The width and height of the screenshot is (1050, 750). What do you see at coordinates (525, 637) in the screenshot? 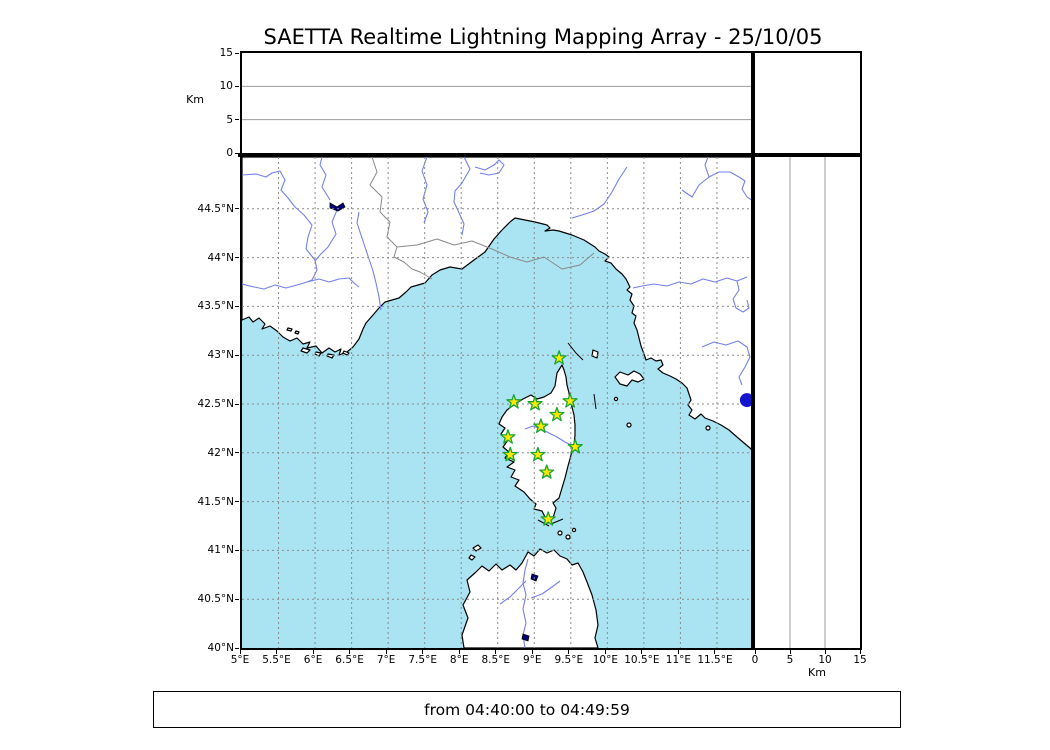
I see `lake` at bounding box center [525, 637].